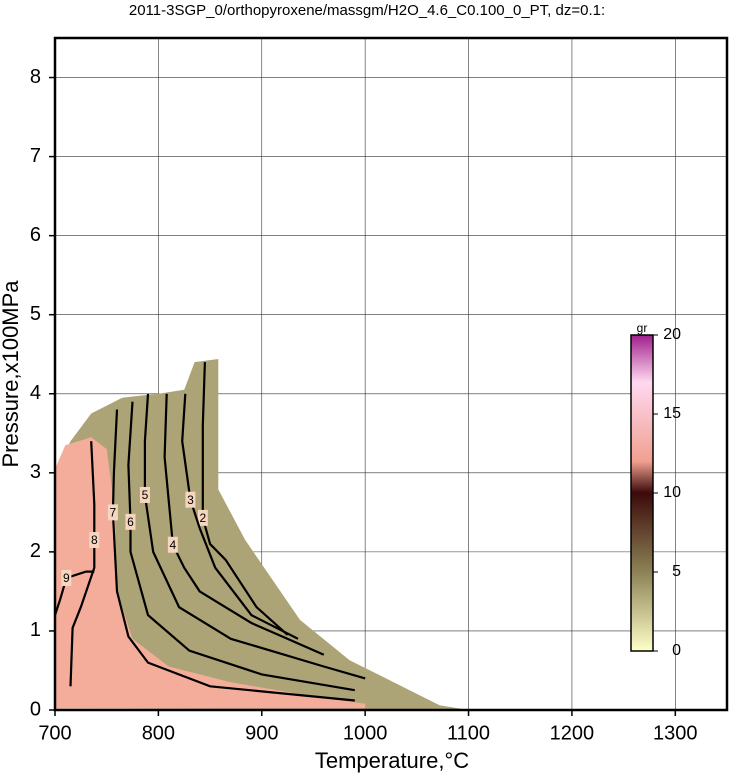 The width and height of the screenshot is (734, 776). I want to click on colorbar-tick-label: 15, so click(672, 413).